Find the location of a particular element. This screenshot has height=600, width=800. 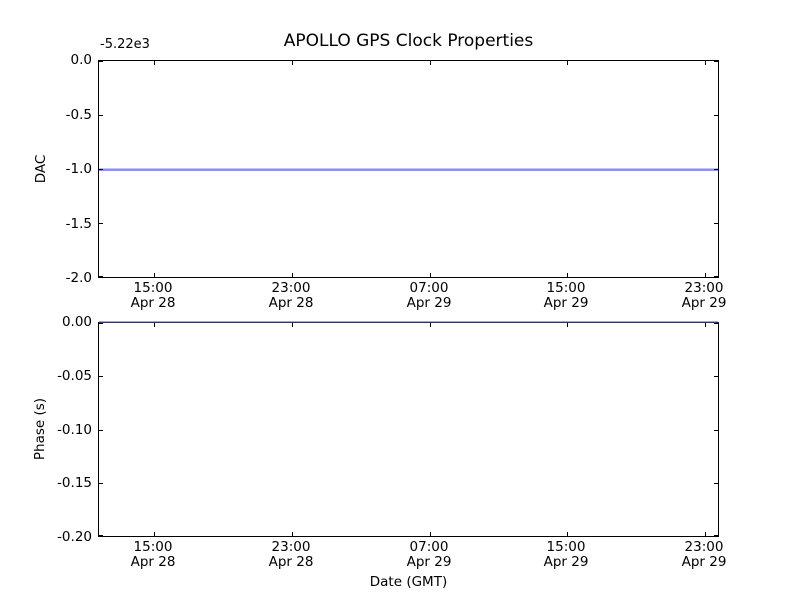

ytick-label: -1.0 is located at coordinates (78, 169).